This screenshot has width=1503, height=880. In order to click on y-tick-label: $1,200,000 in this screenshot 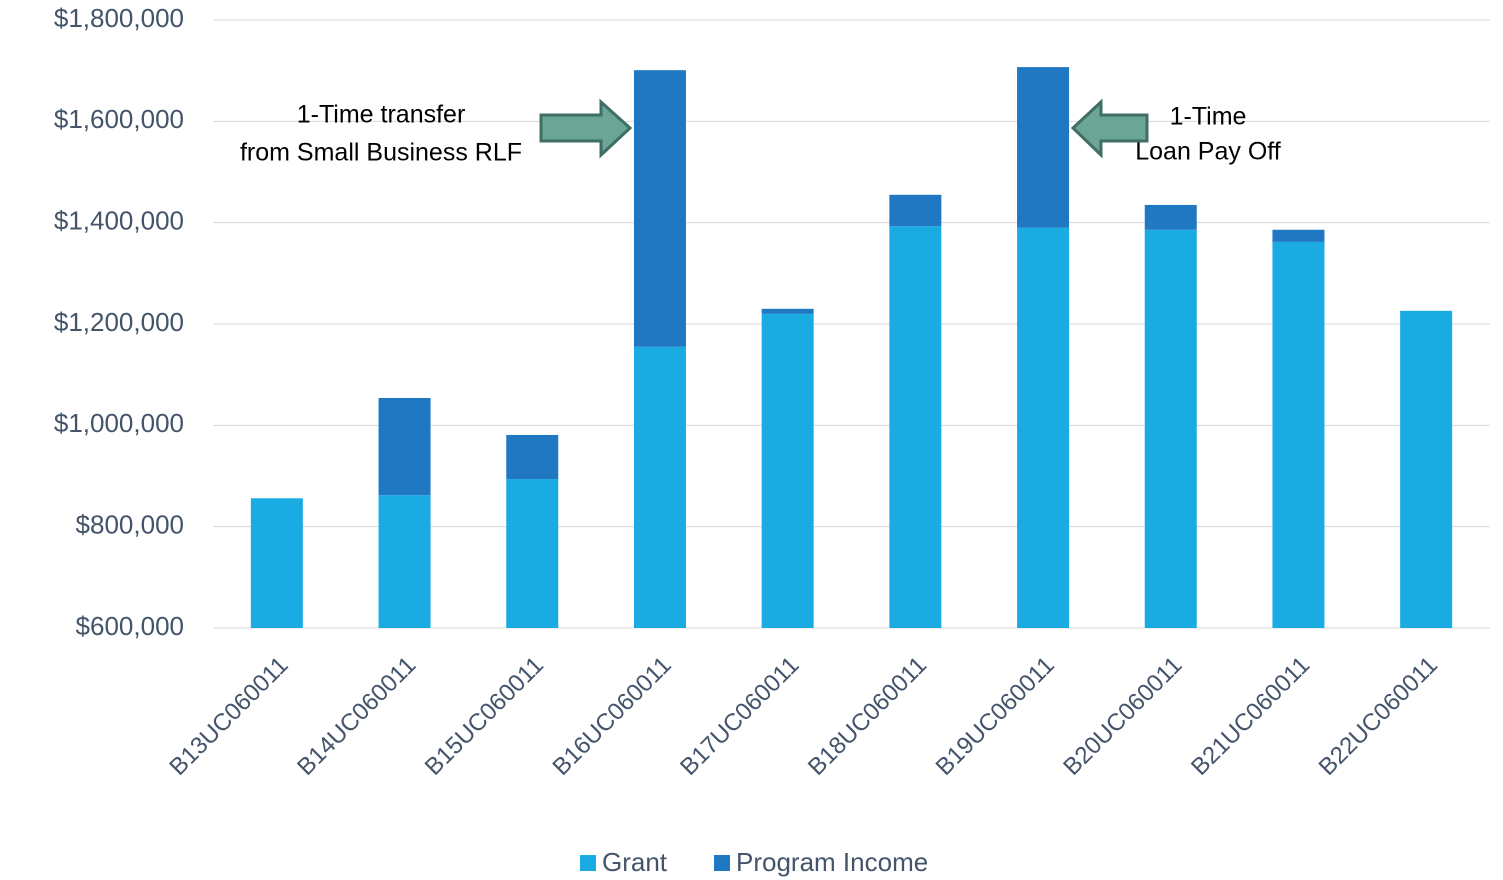, I will do `click(119, 322)`.